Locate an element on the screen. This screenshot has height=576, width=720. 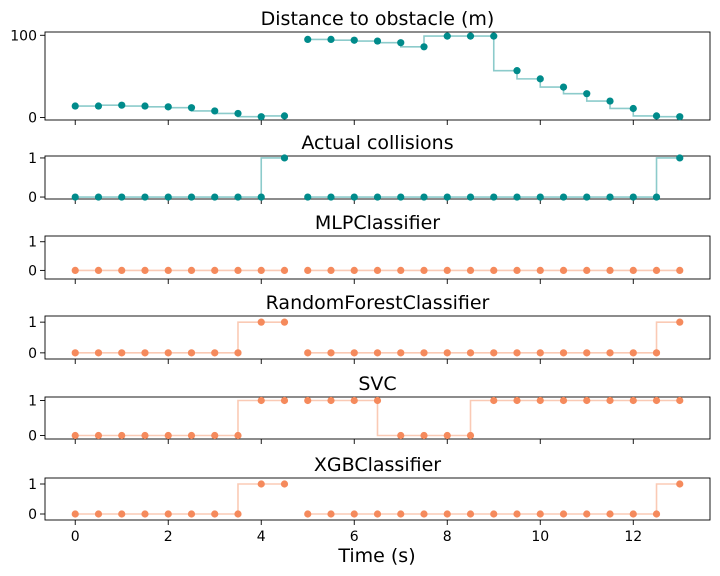
subplot-title: SVC is located at coordinates (377, 384).